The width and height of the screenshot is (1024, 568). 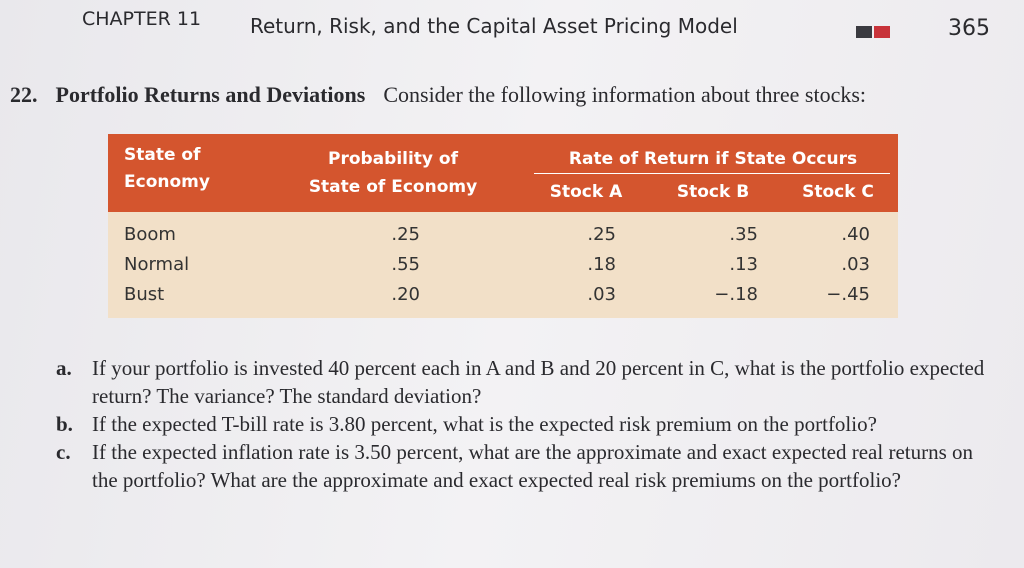 I want to click on table-cell: .55, so click(x=405, y=264).